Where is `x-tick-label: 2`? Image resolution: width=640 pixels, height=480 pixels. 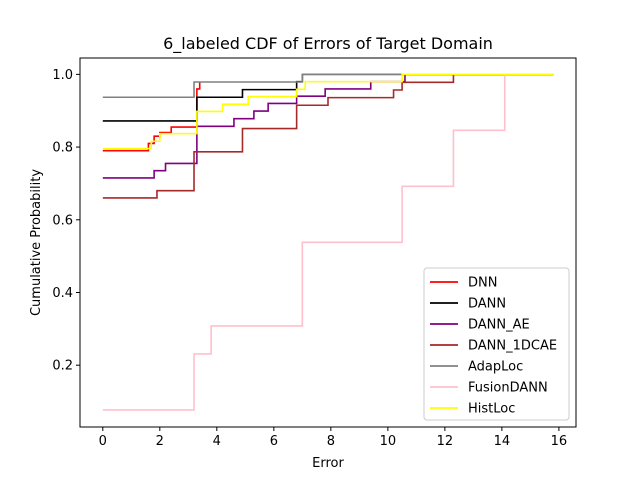
x-tick-label: 2 is located at coordinates (160, 441).